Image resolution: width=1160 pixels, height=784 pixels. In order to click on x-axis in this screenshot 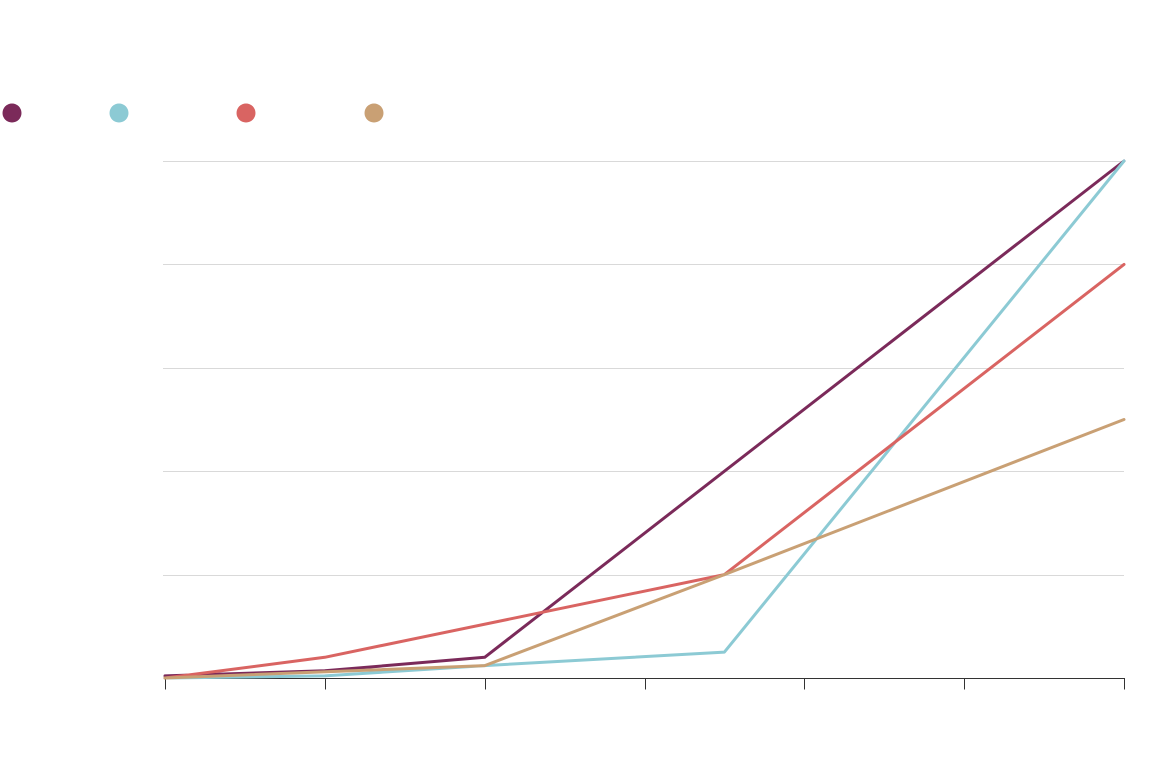, I will do `click(645, 684)`.